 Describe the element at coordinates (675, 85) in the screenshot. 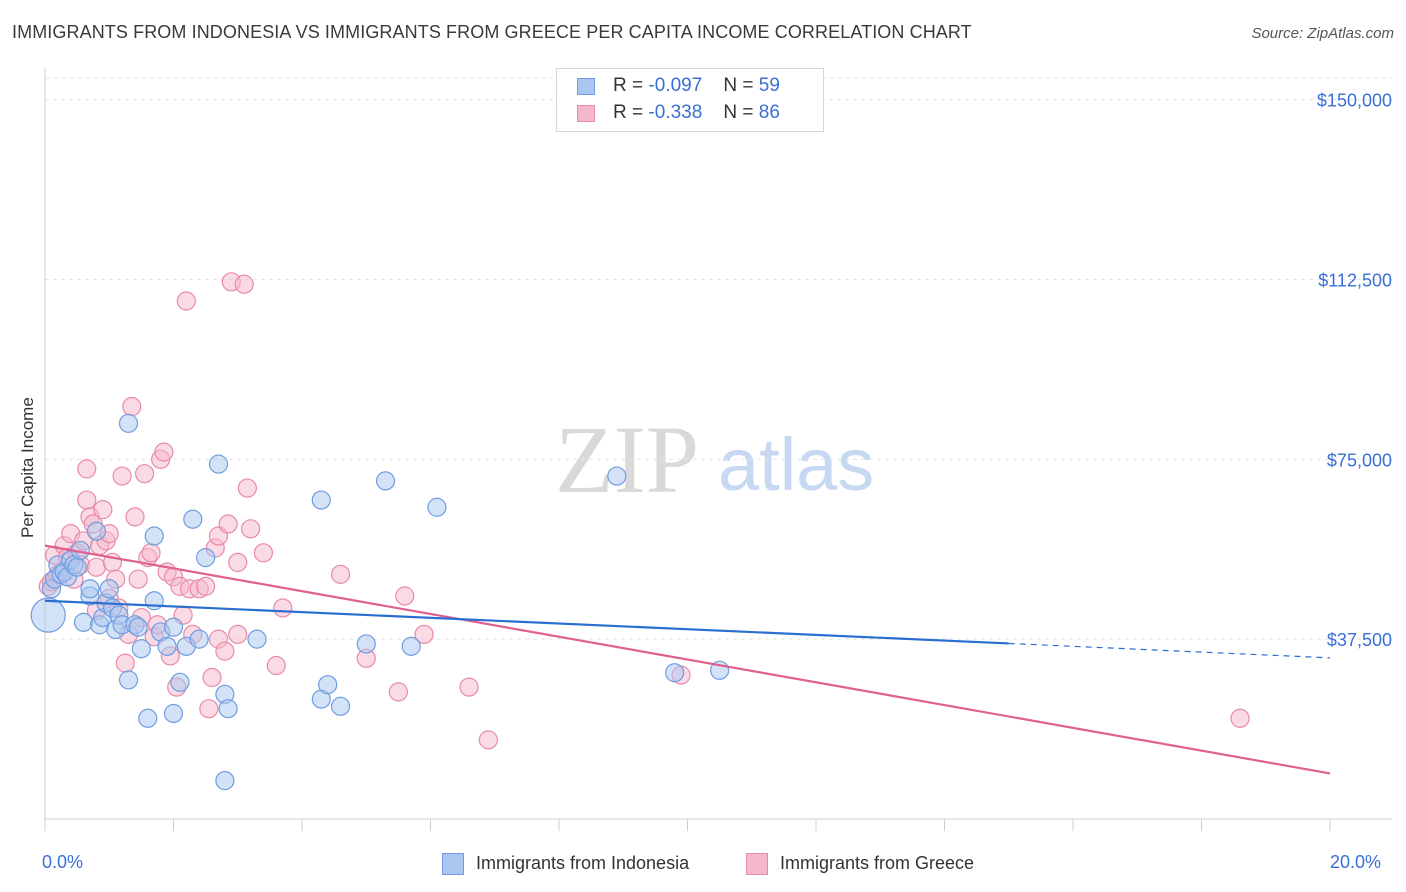

I see `r-value-indonesia: -0.097` at that location.